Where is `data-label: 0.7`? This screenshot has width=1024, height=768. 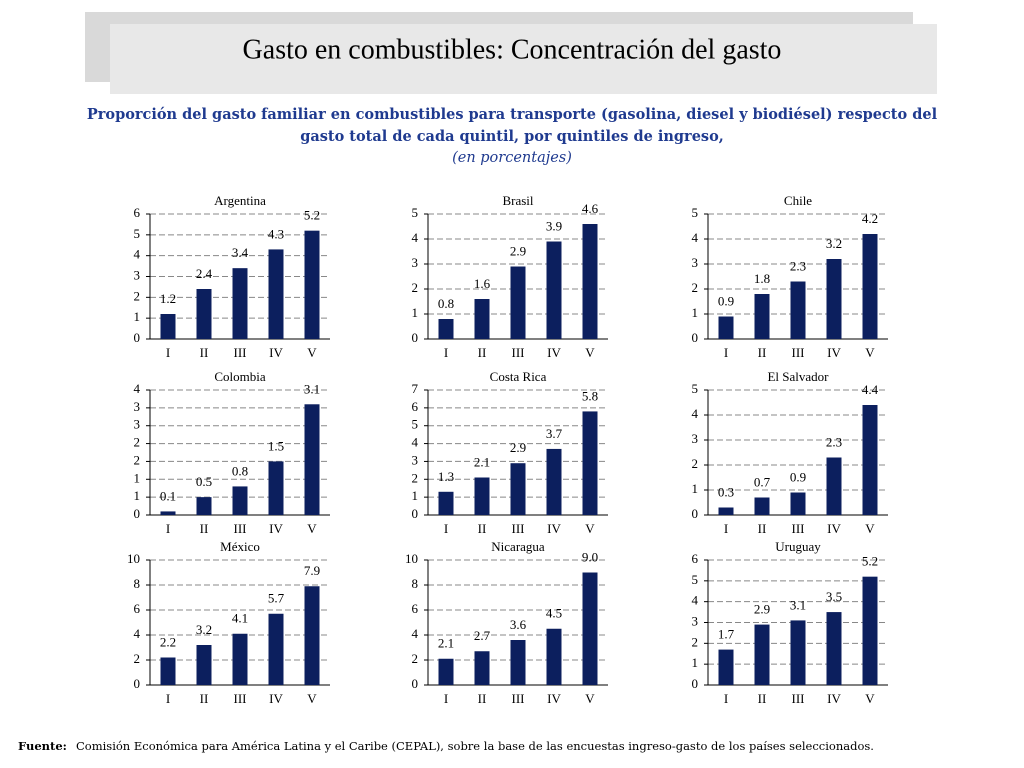
data-label: 0.7 is located at coordinates (762, 481).